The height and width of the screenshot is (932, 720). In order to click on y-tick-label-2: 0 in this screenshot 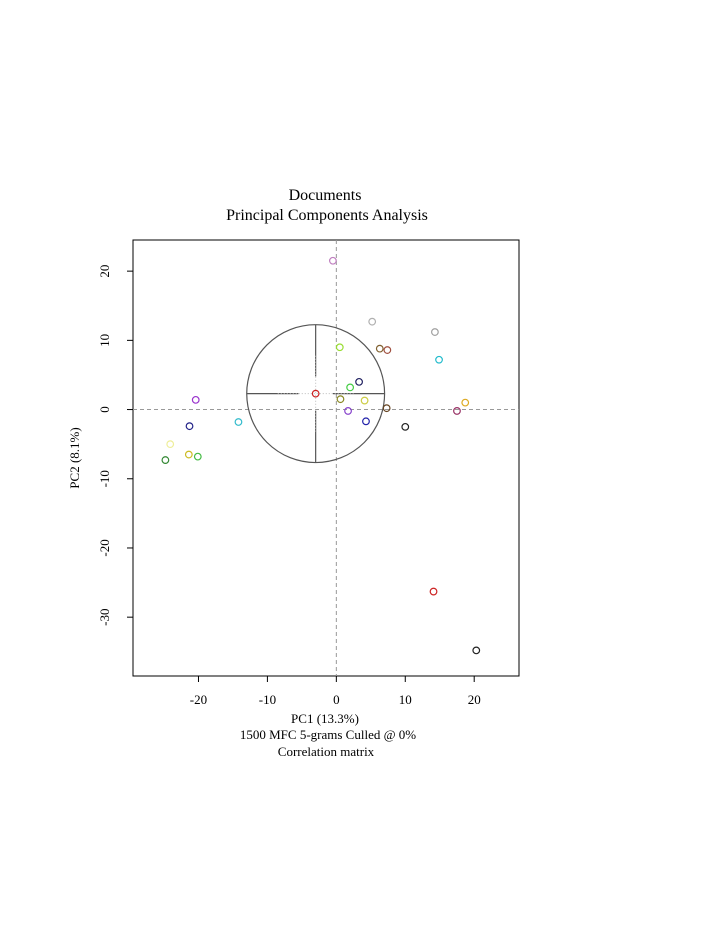, I will do `click(104, 409)`.